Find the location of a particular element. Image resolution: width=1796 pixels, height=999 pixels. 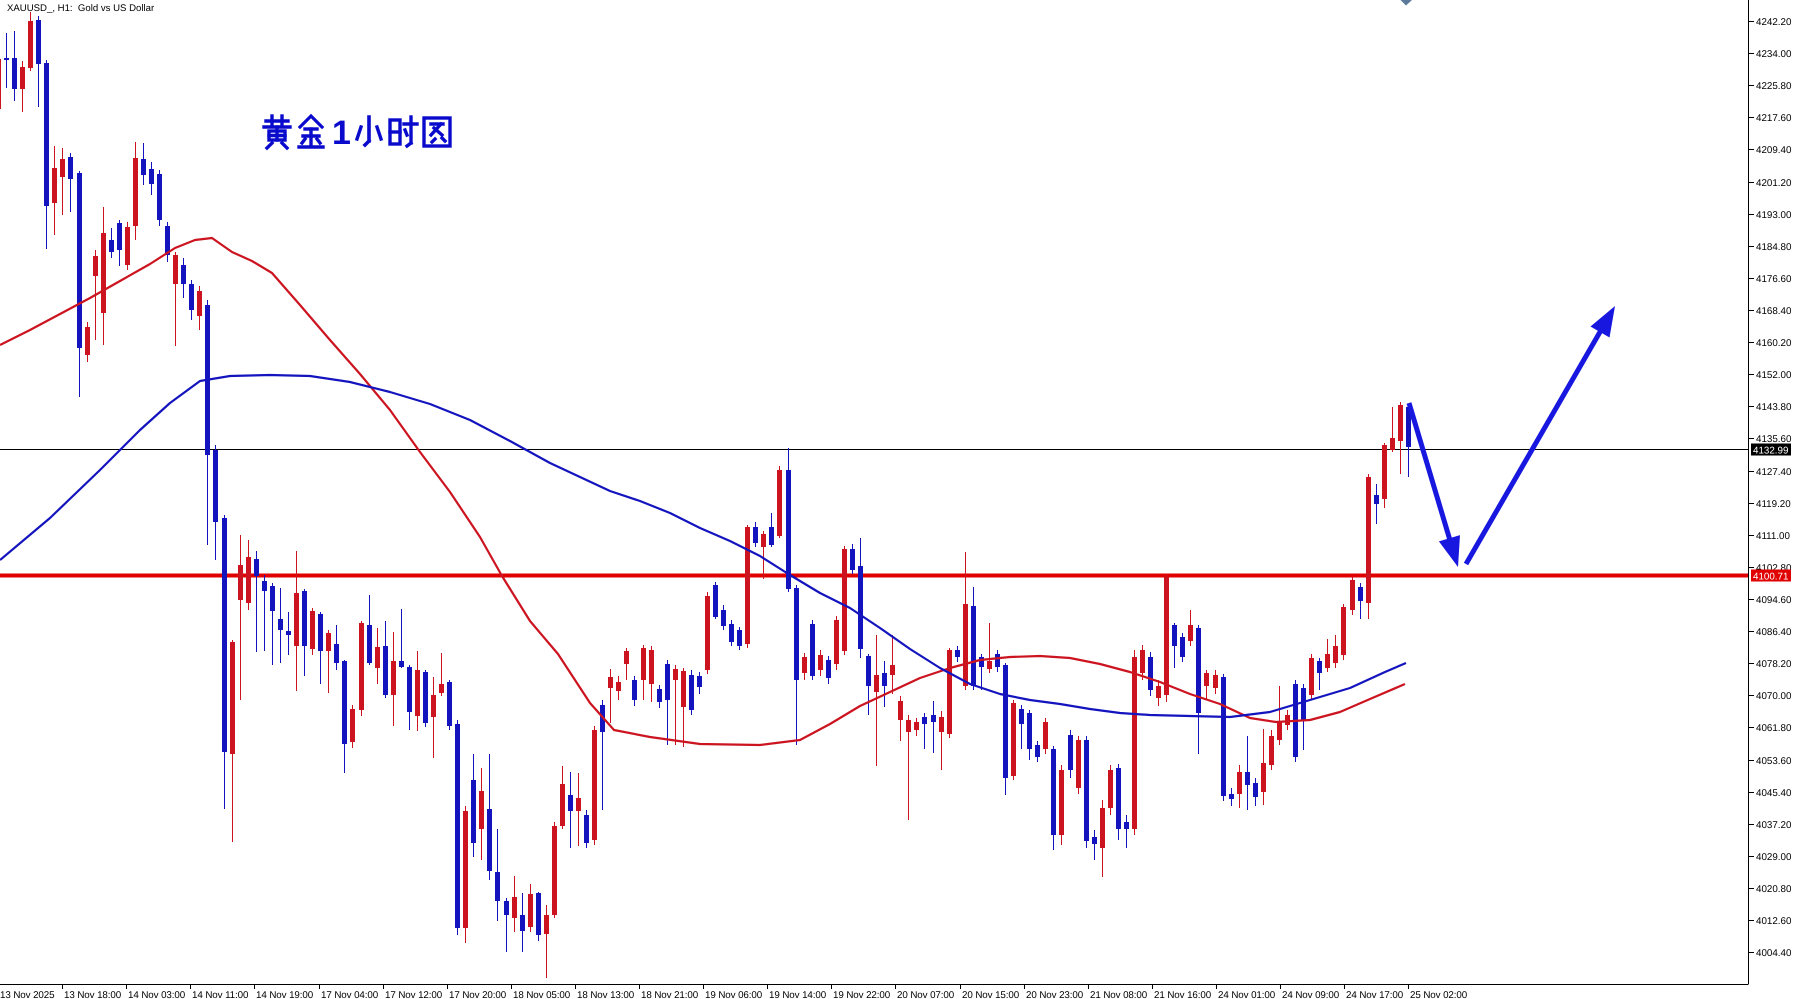

svg-text:XAUUSD_, H1: Gold vs US Dolla: XAUUSD_, H1: Gold vs US Dollar is located at coordinates (81, 8).